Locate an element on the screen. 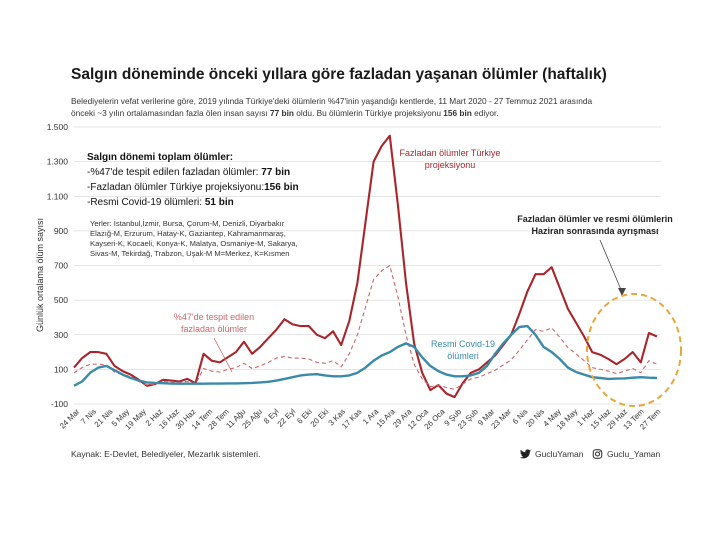  instagram-handle-text: Guclu_Yaman is located at coordinates (634, 454).